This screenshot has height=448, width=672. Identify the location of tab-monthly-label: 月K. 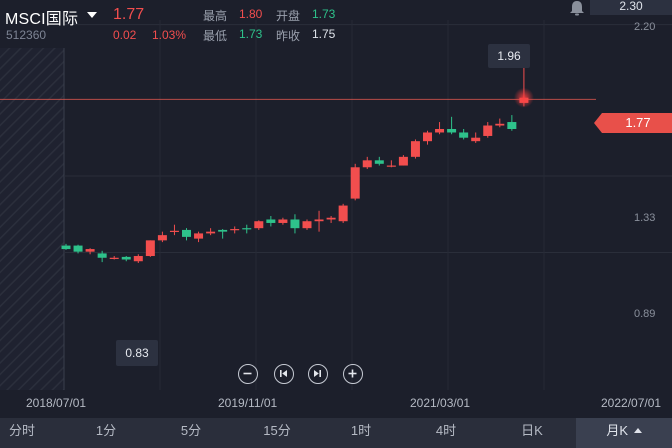
(617, 430).